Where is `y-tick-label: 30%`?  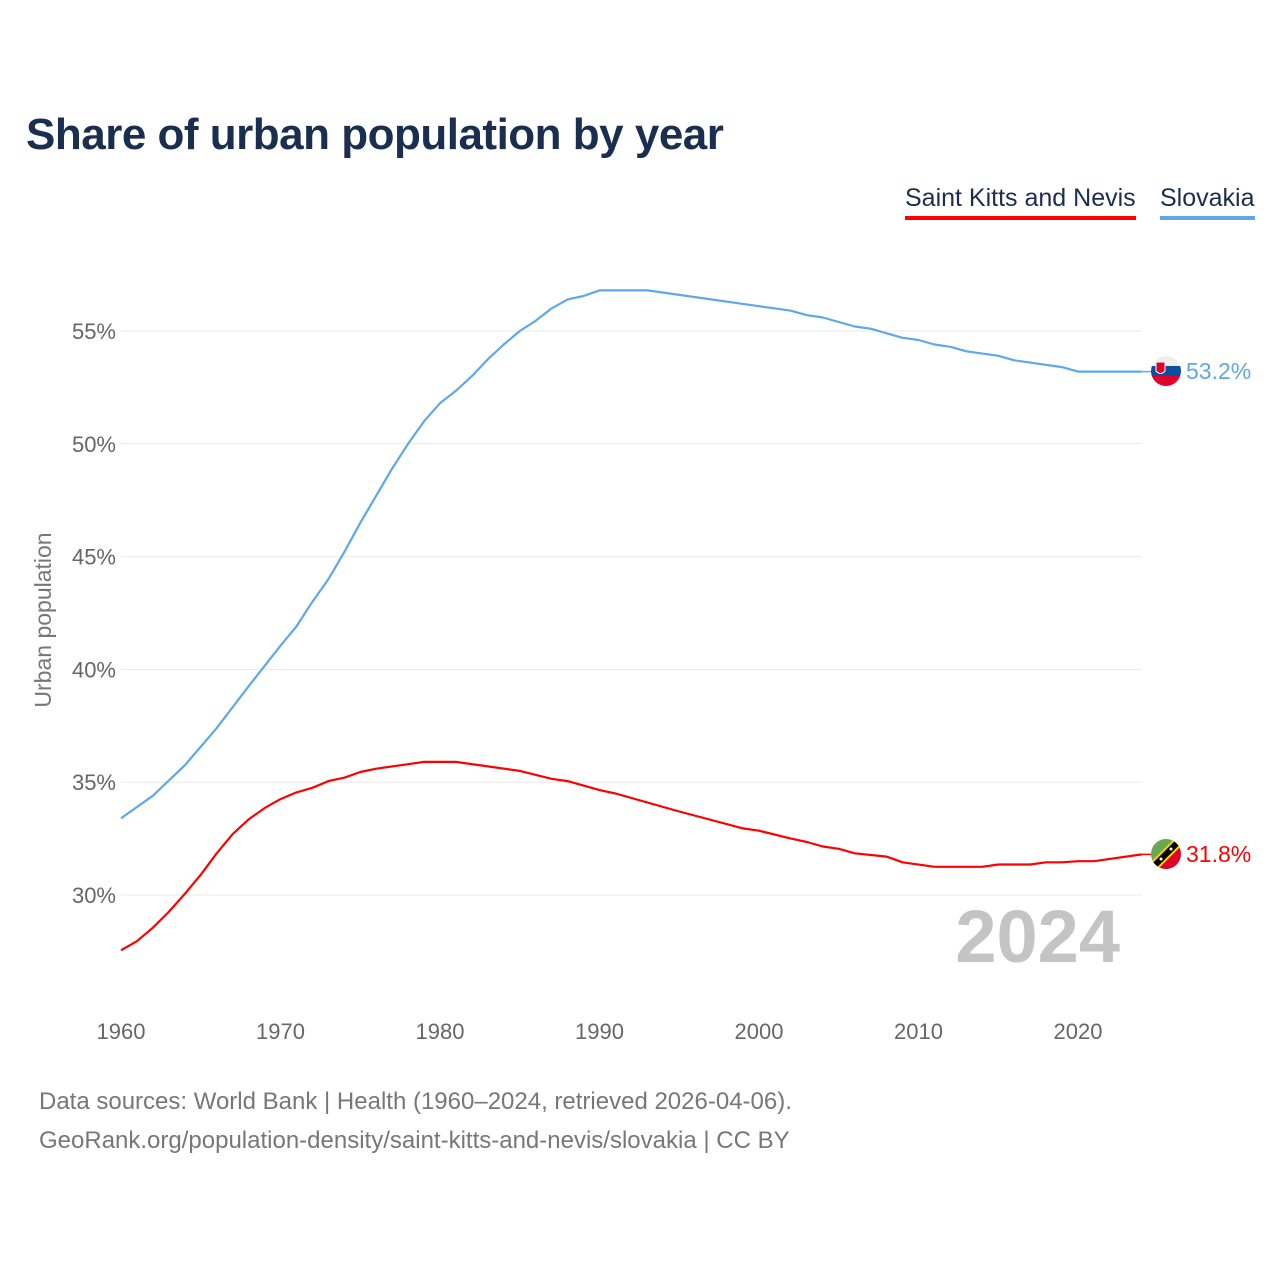
y-tick-label: 30% is located at coordinates (94, 895).